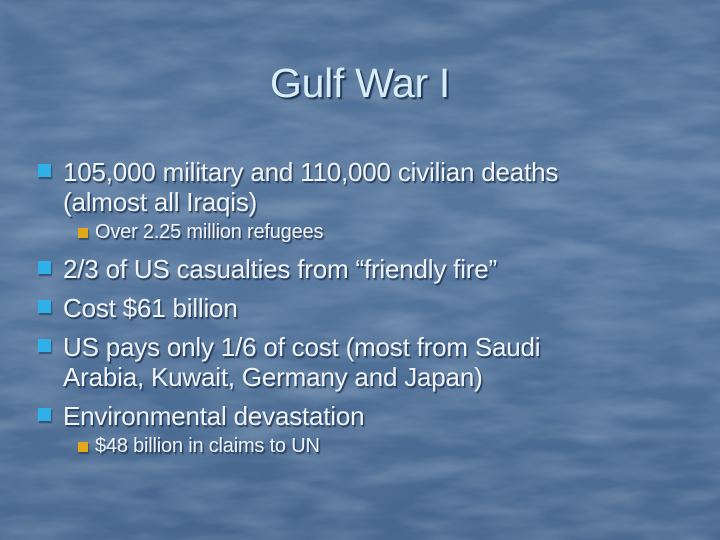 The width and height of the screenshot is (720, 540). I want to click on bullet-text: $48 billion in claims to UN, so click(207, 446).